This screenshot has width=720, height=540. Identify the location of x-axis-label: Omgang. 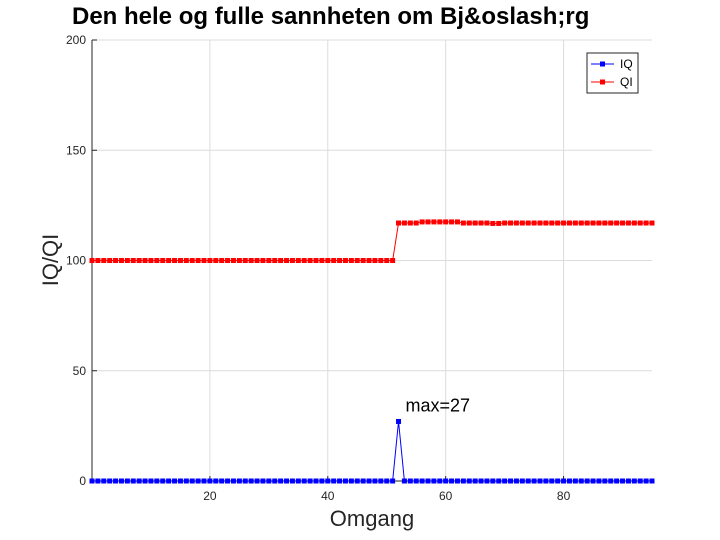
(372, 518).